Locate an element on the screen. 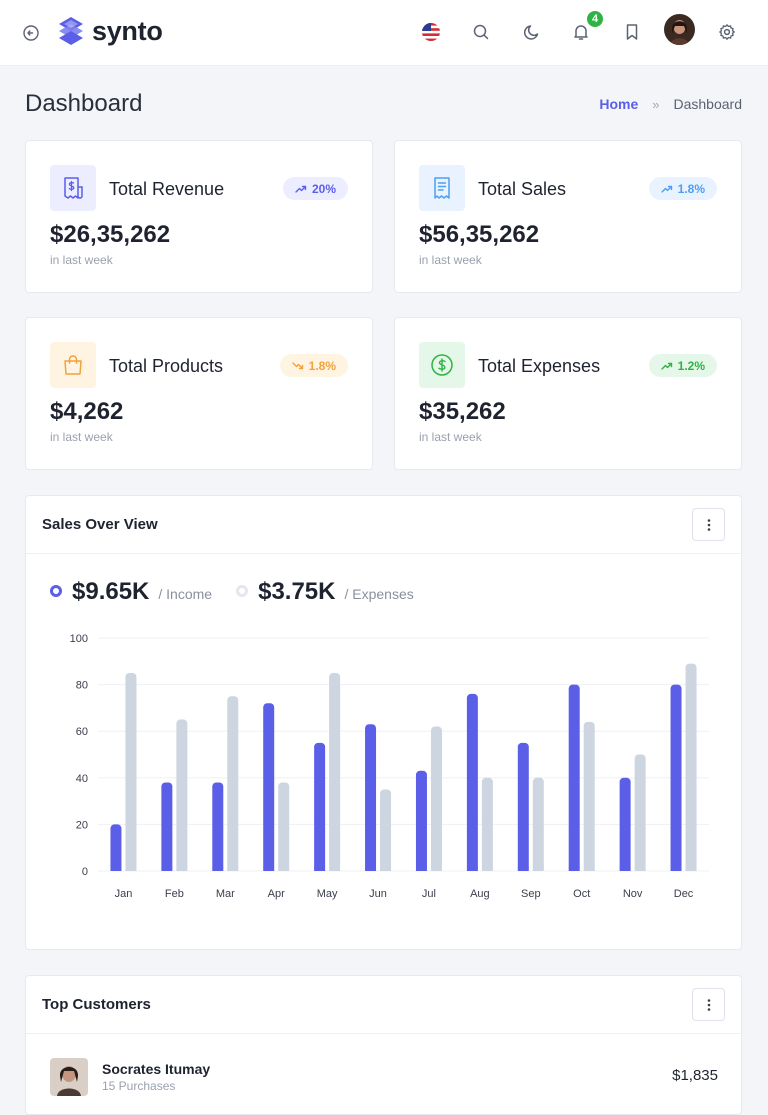  bar-base-income-nov is located at coordinates (625, 869).